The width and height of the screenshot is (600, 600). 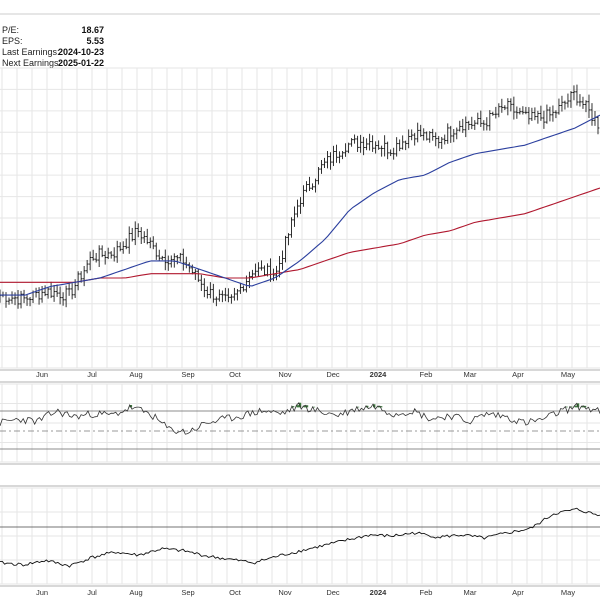 I want to click on last-earnings-value: 2024-10-23, so click(x=81, y=52).